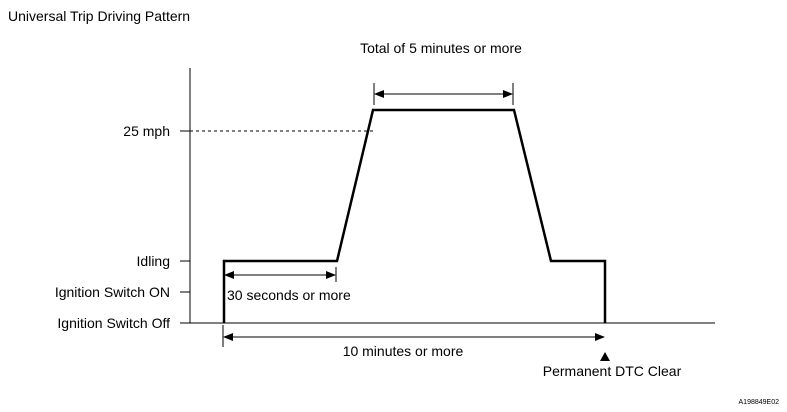 This screenshot has height=412, width=787. What do you see at coordinates (289, 295) in the screenshot?
I see `idle-duration-label: 30 seconds or more` at bounding box center [289, 295].